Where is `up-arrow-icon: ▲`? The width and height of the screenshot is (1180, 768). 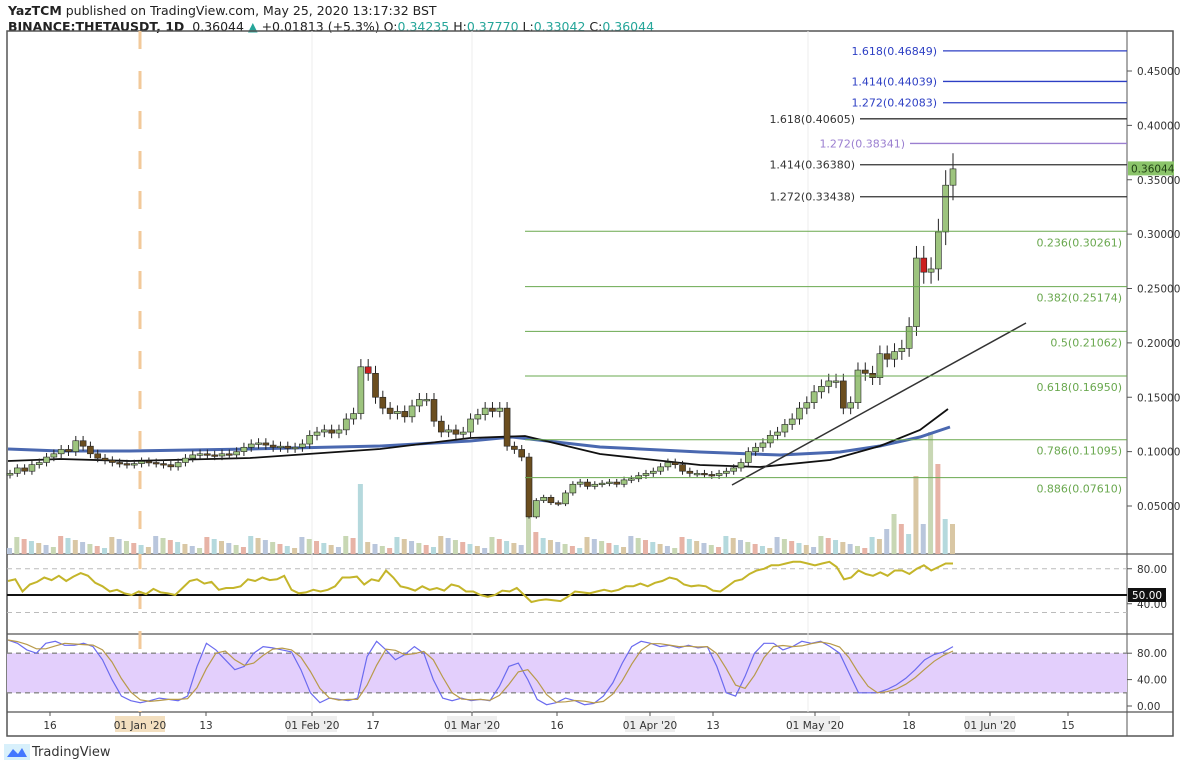
up-arrow-icon: ▲ is located at coordinates (252, 26).